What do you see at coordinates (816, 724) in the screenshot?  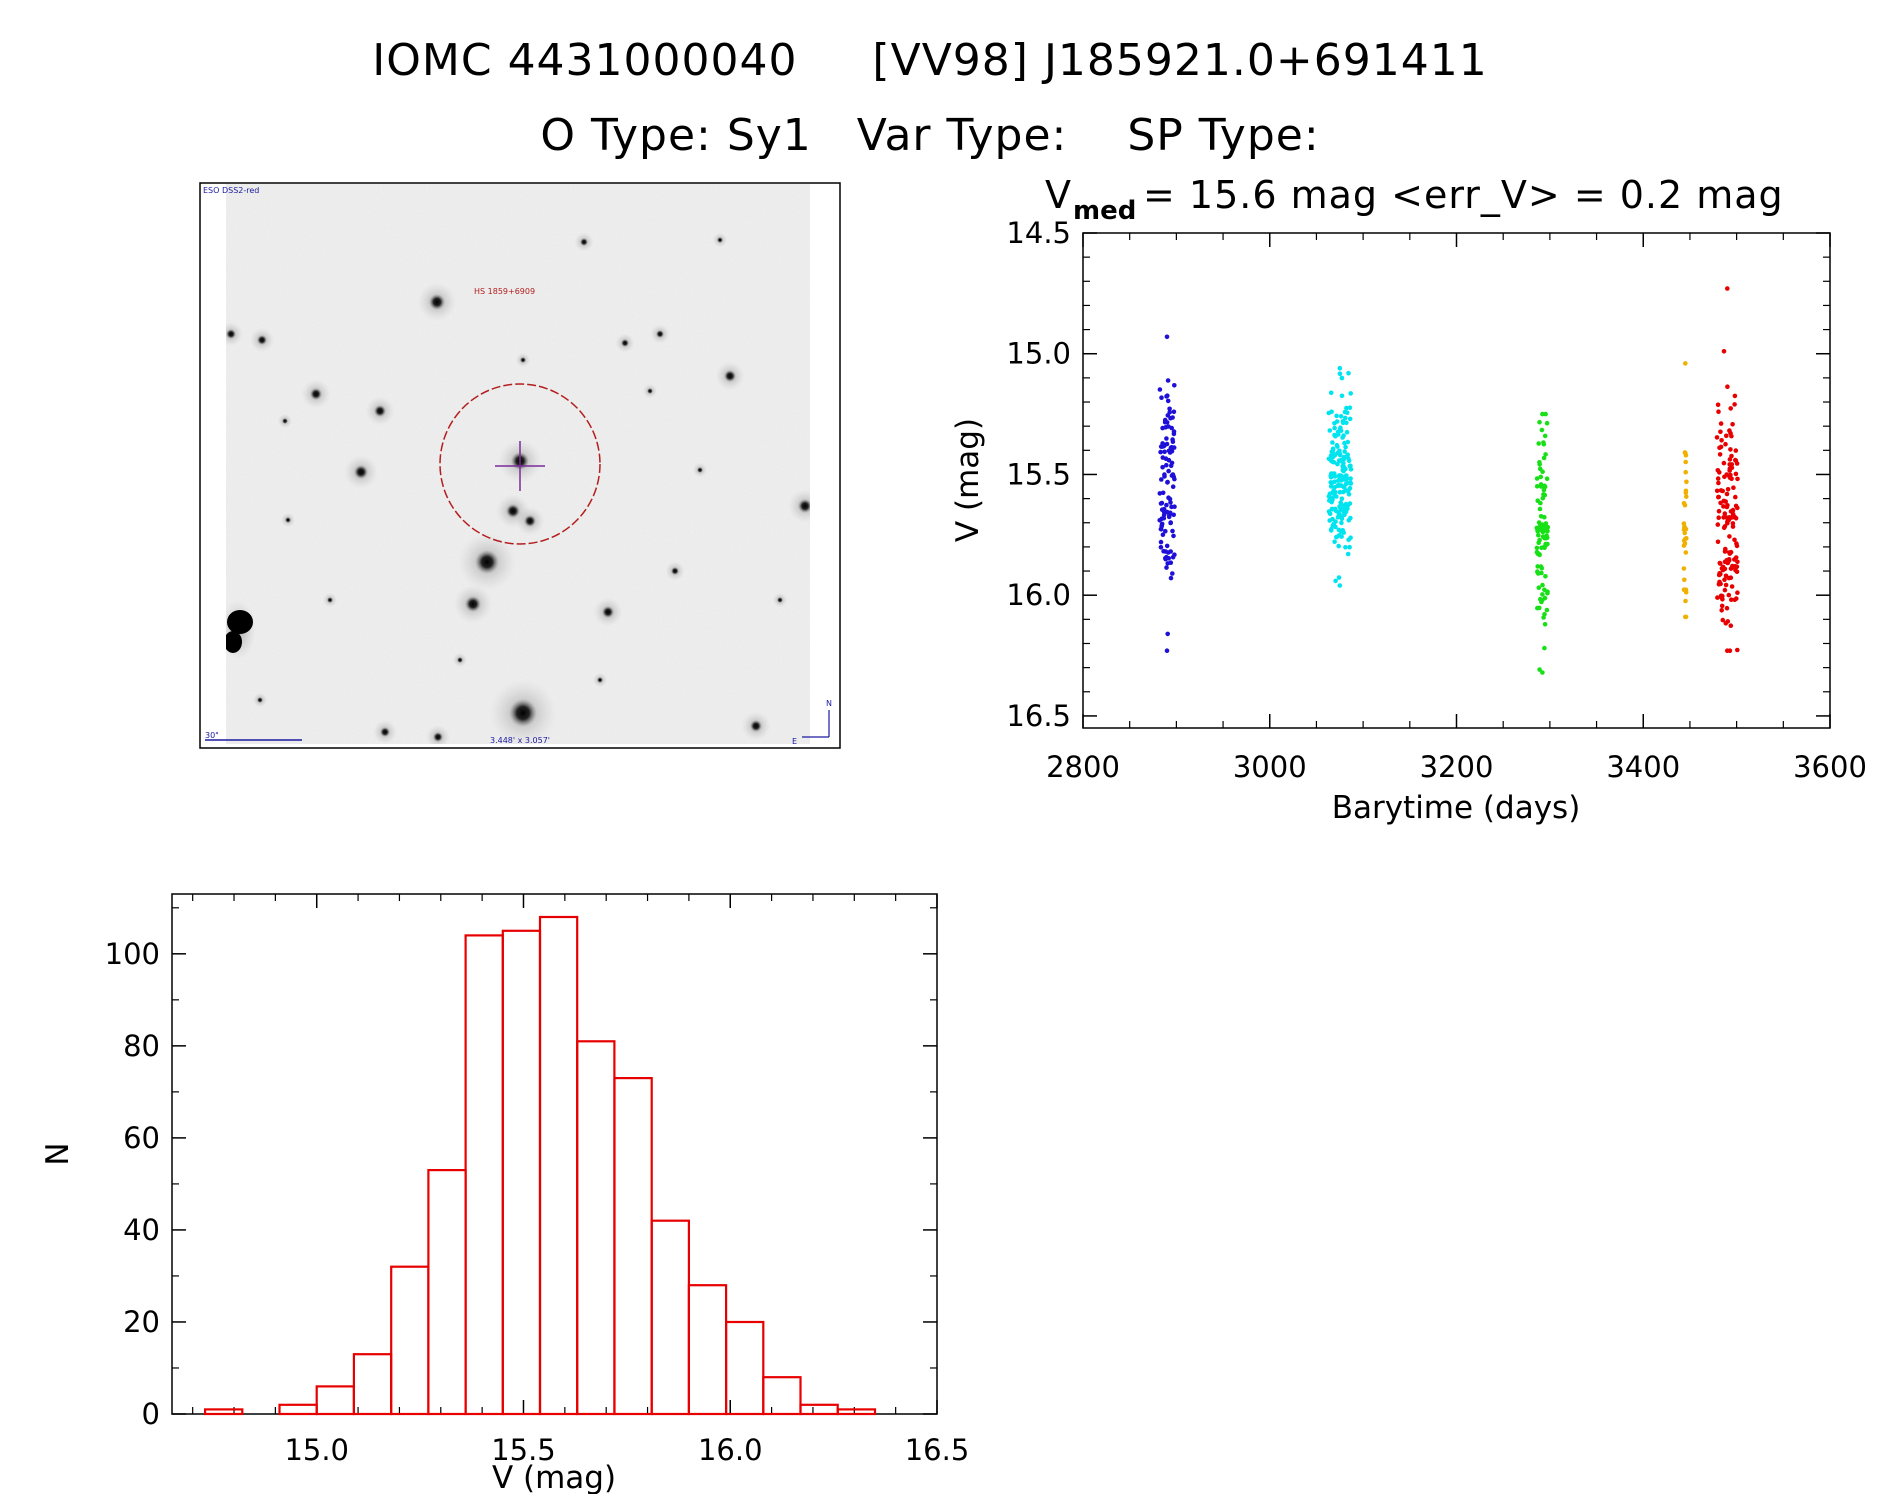 I see `compass-icon` at bounding box center [816, 724].